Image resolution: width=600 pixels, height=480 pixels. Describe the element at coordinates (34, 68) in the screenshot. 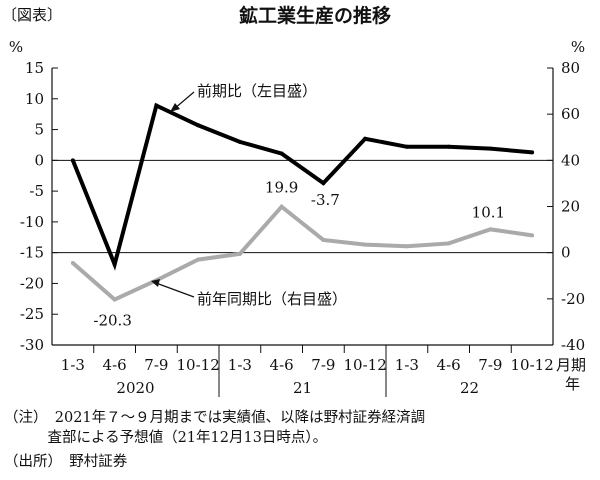

I see `left-tick-label: 15` at that location.